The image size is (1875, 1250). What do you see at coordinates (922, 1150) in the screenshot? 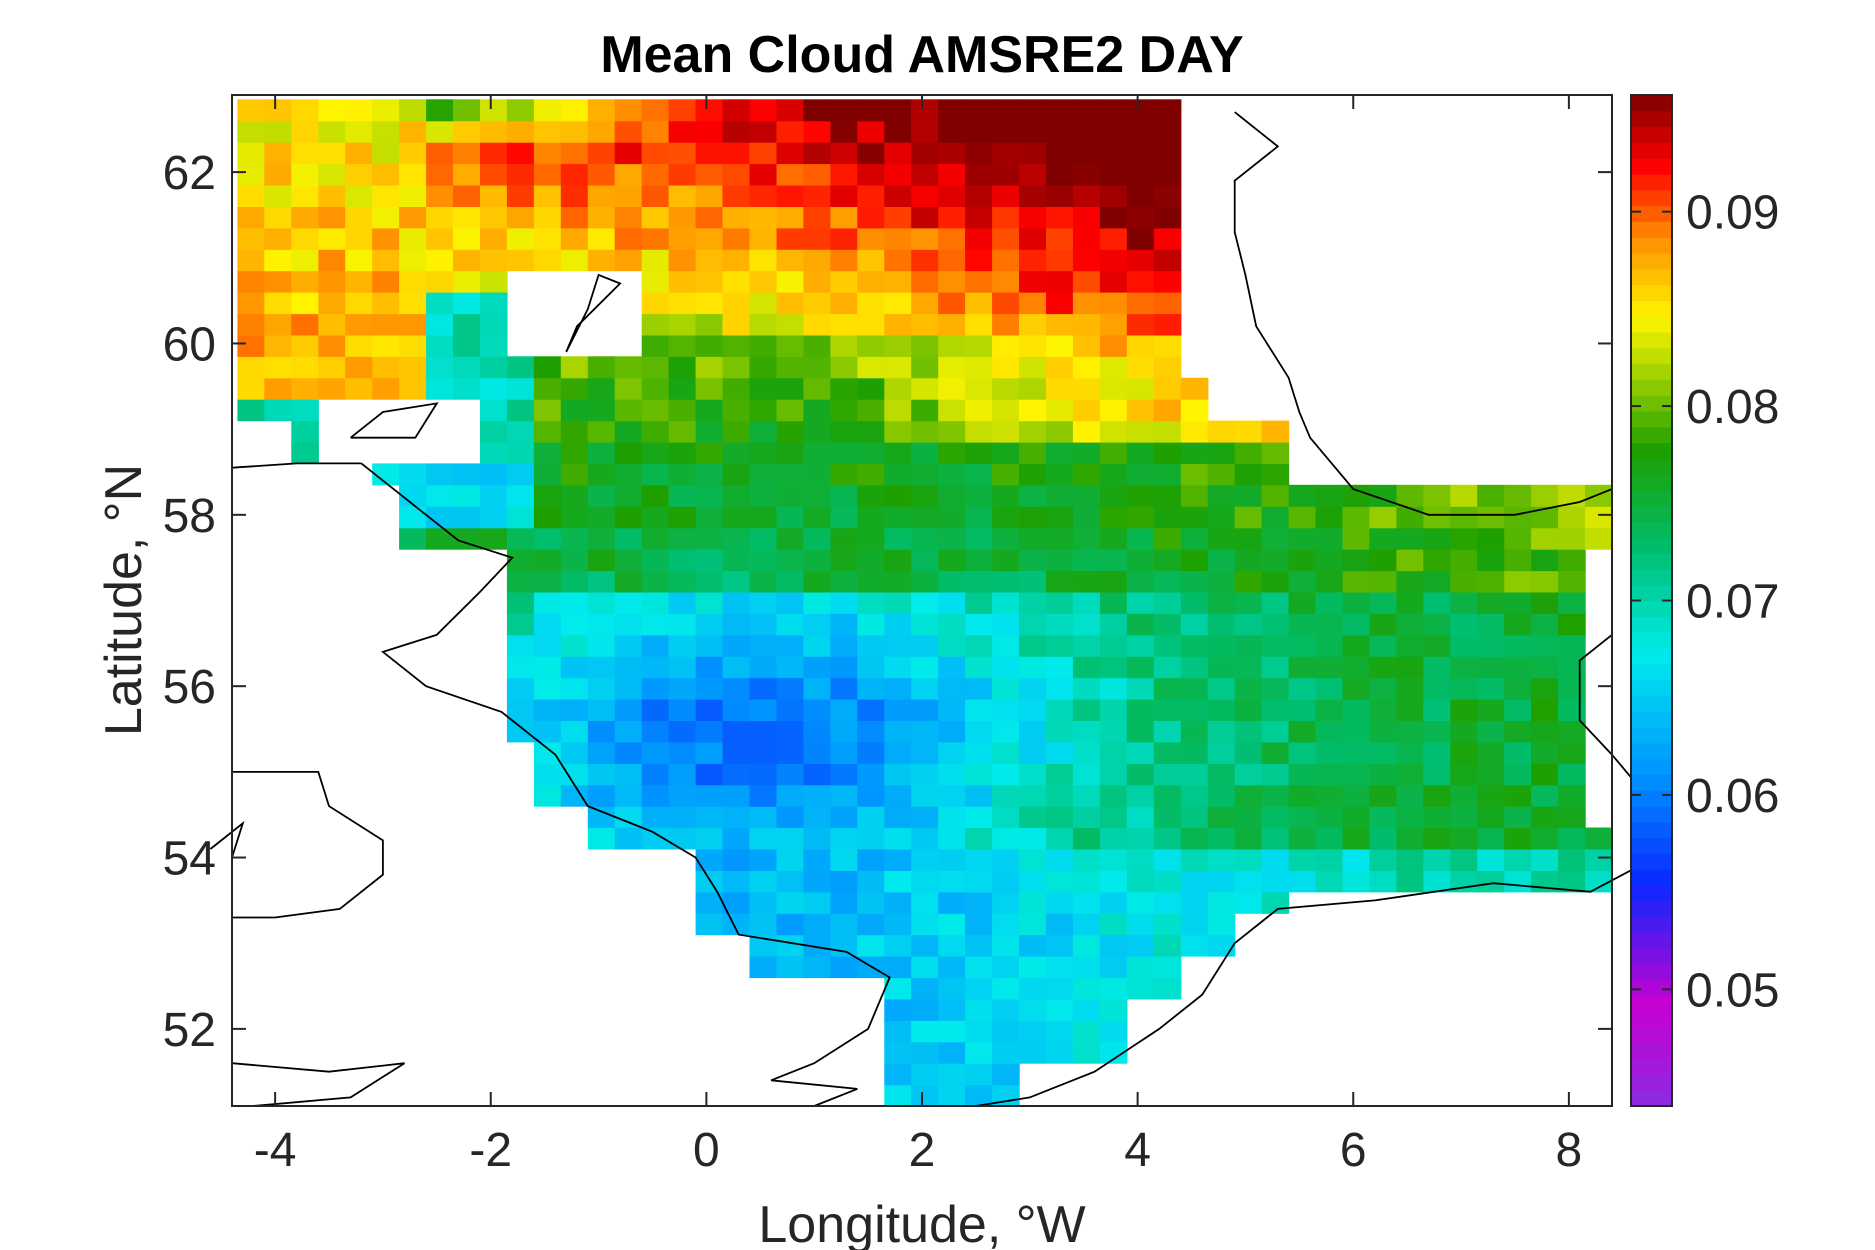
I see `x-tick-label: 2` at bounding box center [922, 1150].